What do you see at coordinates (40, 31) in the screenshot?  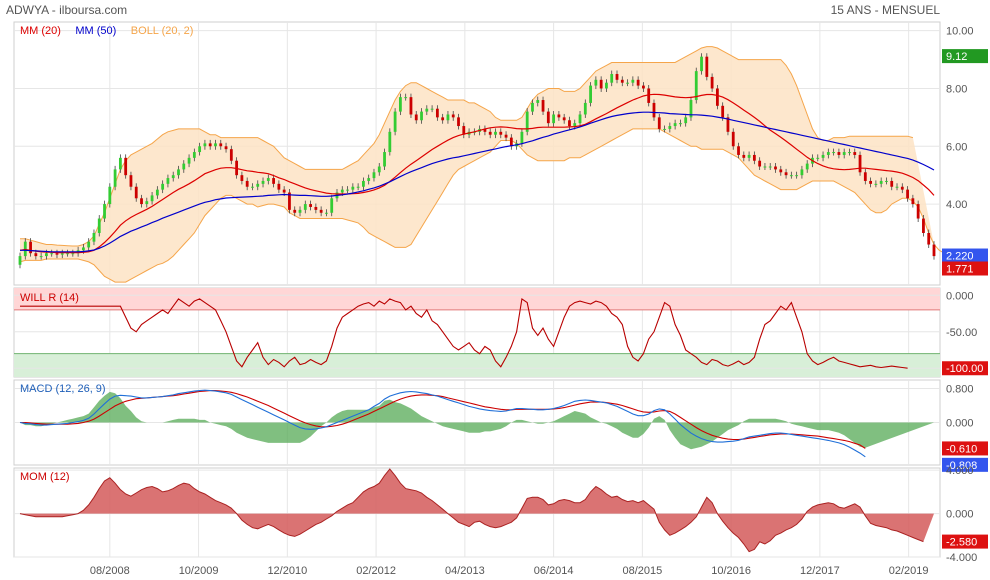 I see `legend-entry-0: MM (20)` at bounding box center [40, 31].